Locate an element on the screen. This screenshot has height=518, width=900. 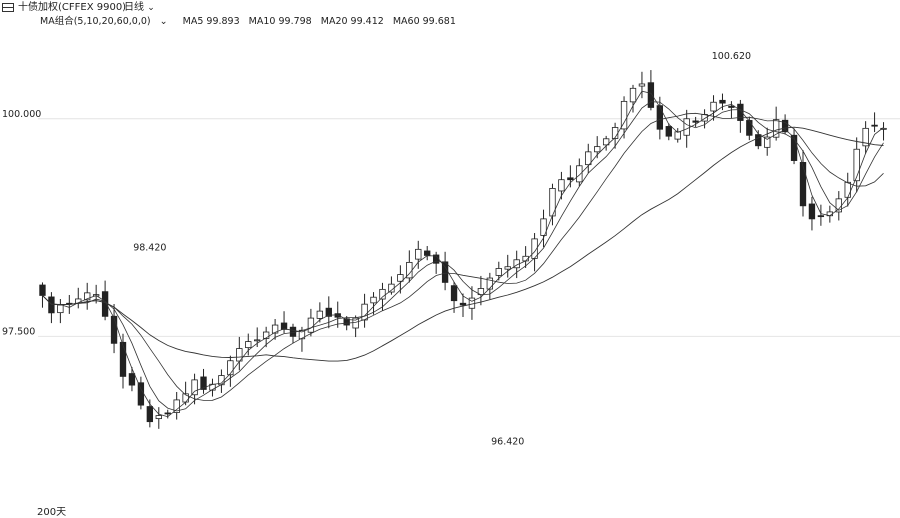
period-selector: 日线 ⌄ is located at coordinates (139, 8).